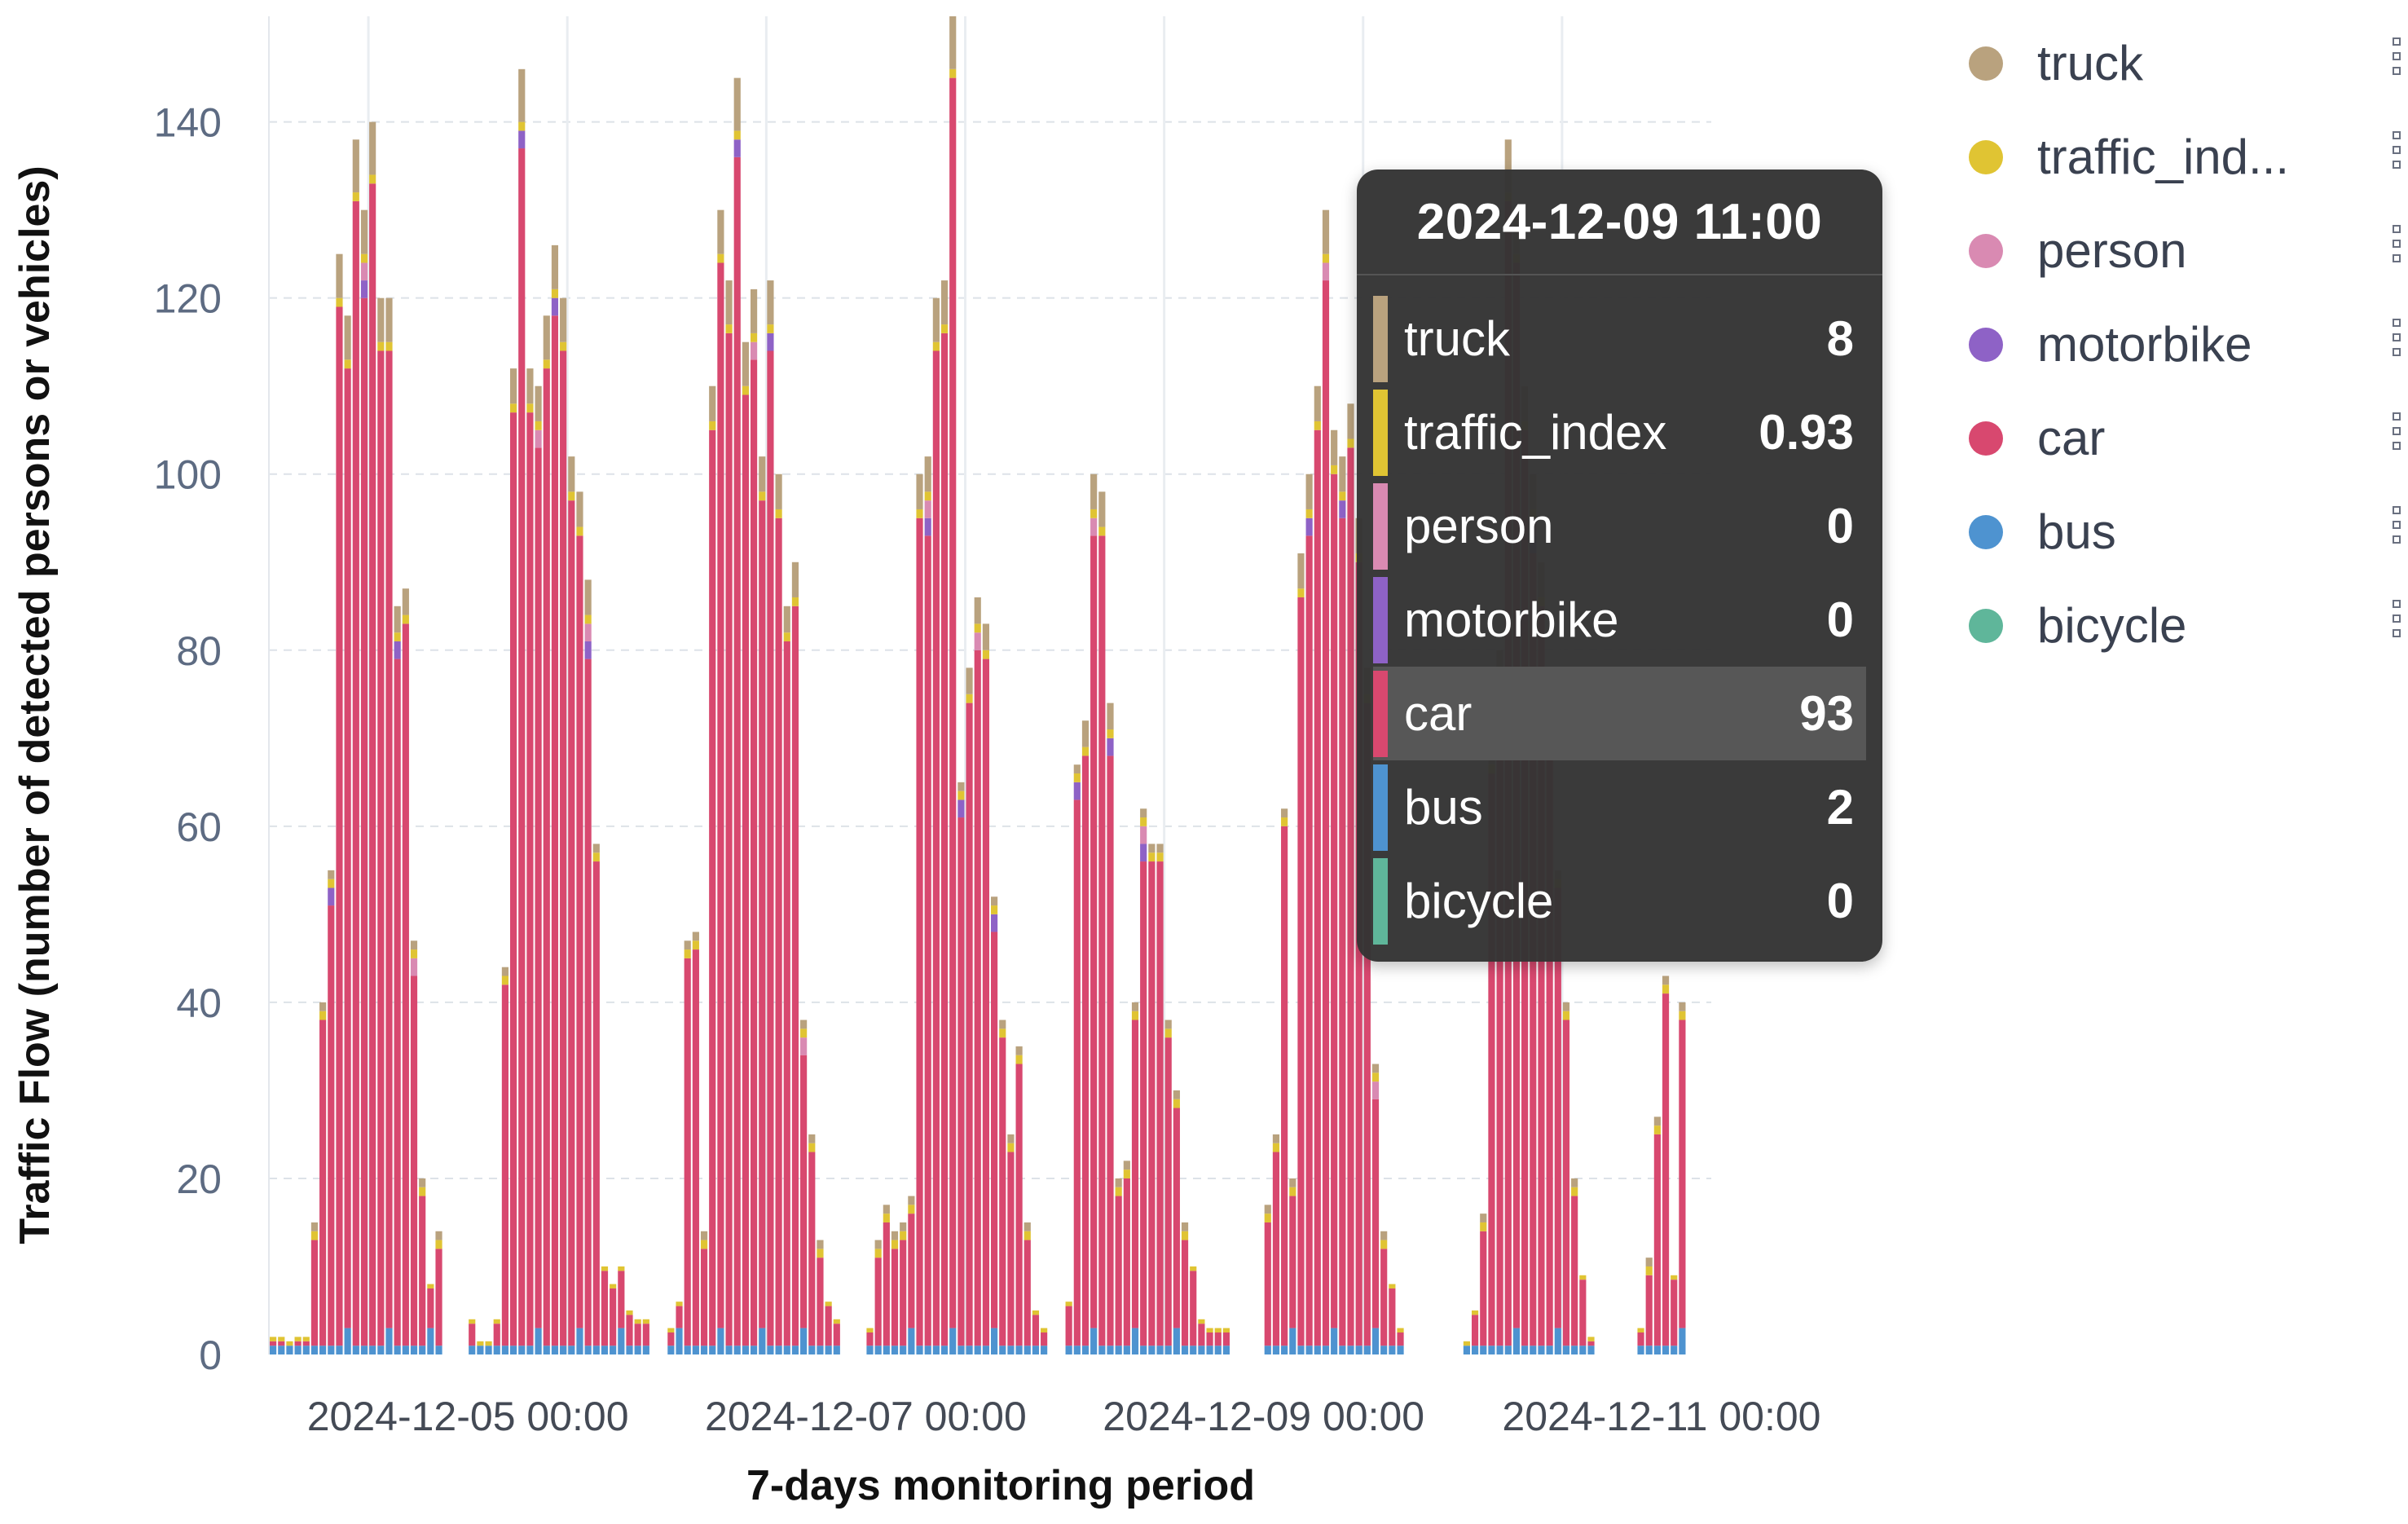  Describe the element at coordinates (2184, 532) in the screenshot. I see `legend-item-bus: bus` at that location.